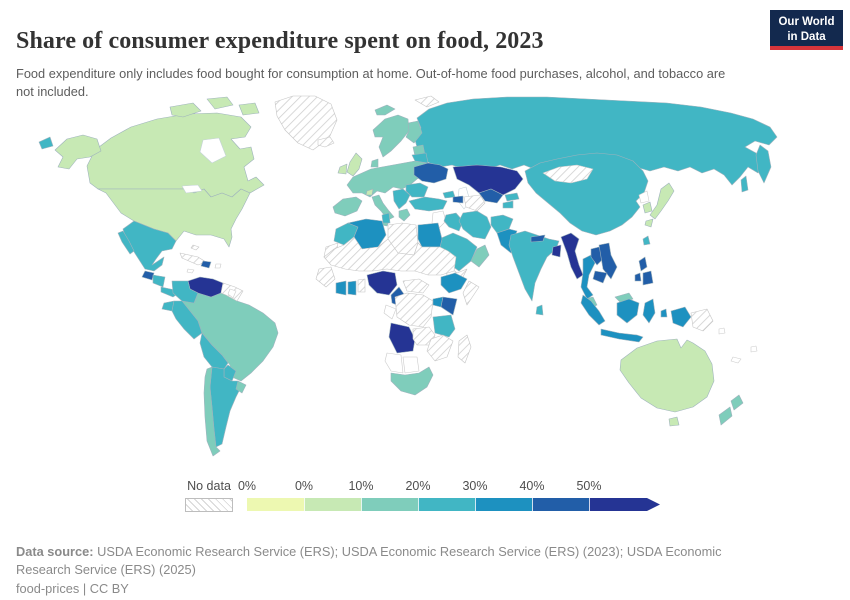  Describe the element at coordinates (232, 293) in the screenshot. I see `country-suriname` at that location.